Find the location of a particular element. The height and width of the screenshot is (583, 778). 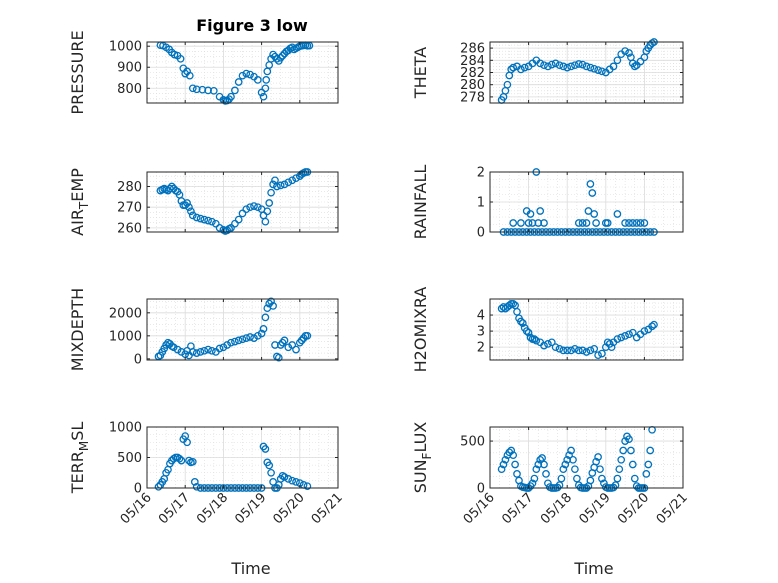

x-axis-label-right: Time is located at coordinates (593, 568).